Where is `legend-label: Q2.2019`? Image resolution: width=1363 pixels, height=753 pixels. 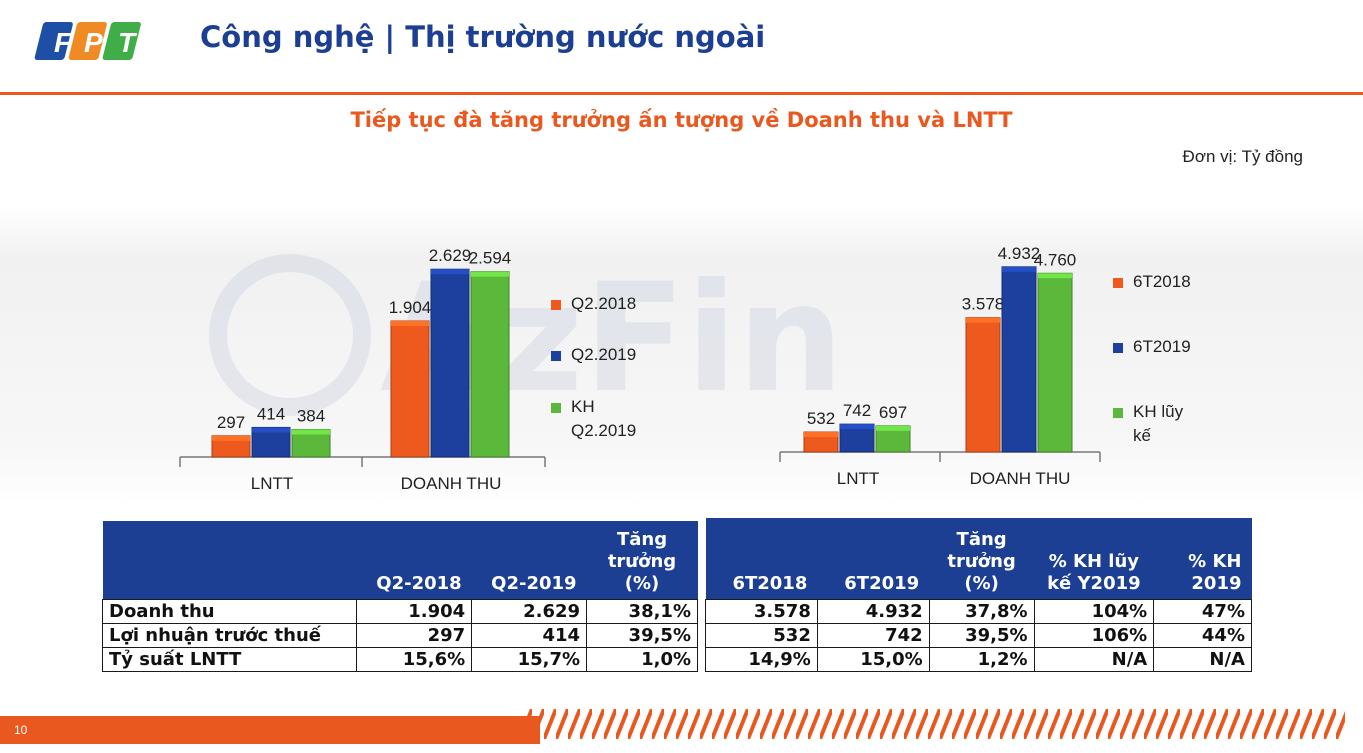 legend-label: Q2.2019 is located at coordinates (604, 354).